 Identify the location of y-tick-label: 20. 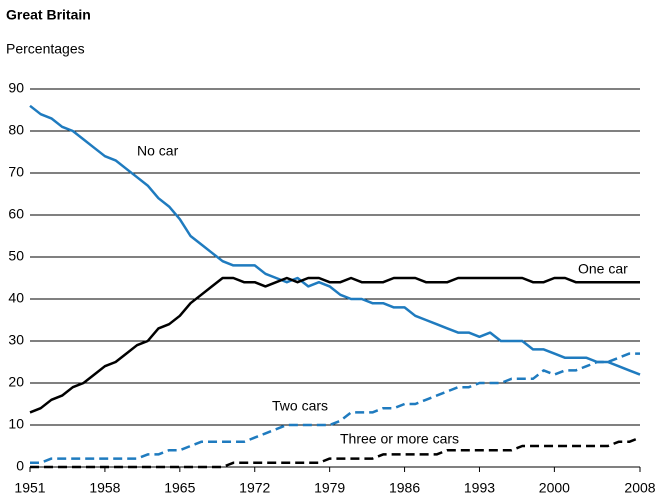
(16, 382).